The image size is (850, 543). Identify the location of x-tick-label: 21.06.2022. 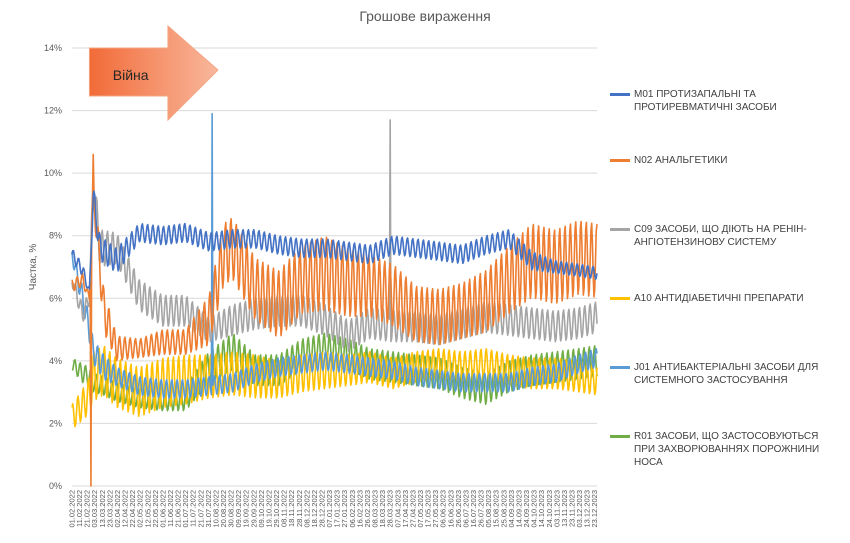
(178, 509).